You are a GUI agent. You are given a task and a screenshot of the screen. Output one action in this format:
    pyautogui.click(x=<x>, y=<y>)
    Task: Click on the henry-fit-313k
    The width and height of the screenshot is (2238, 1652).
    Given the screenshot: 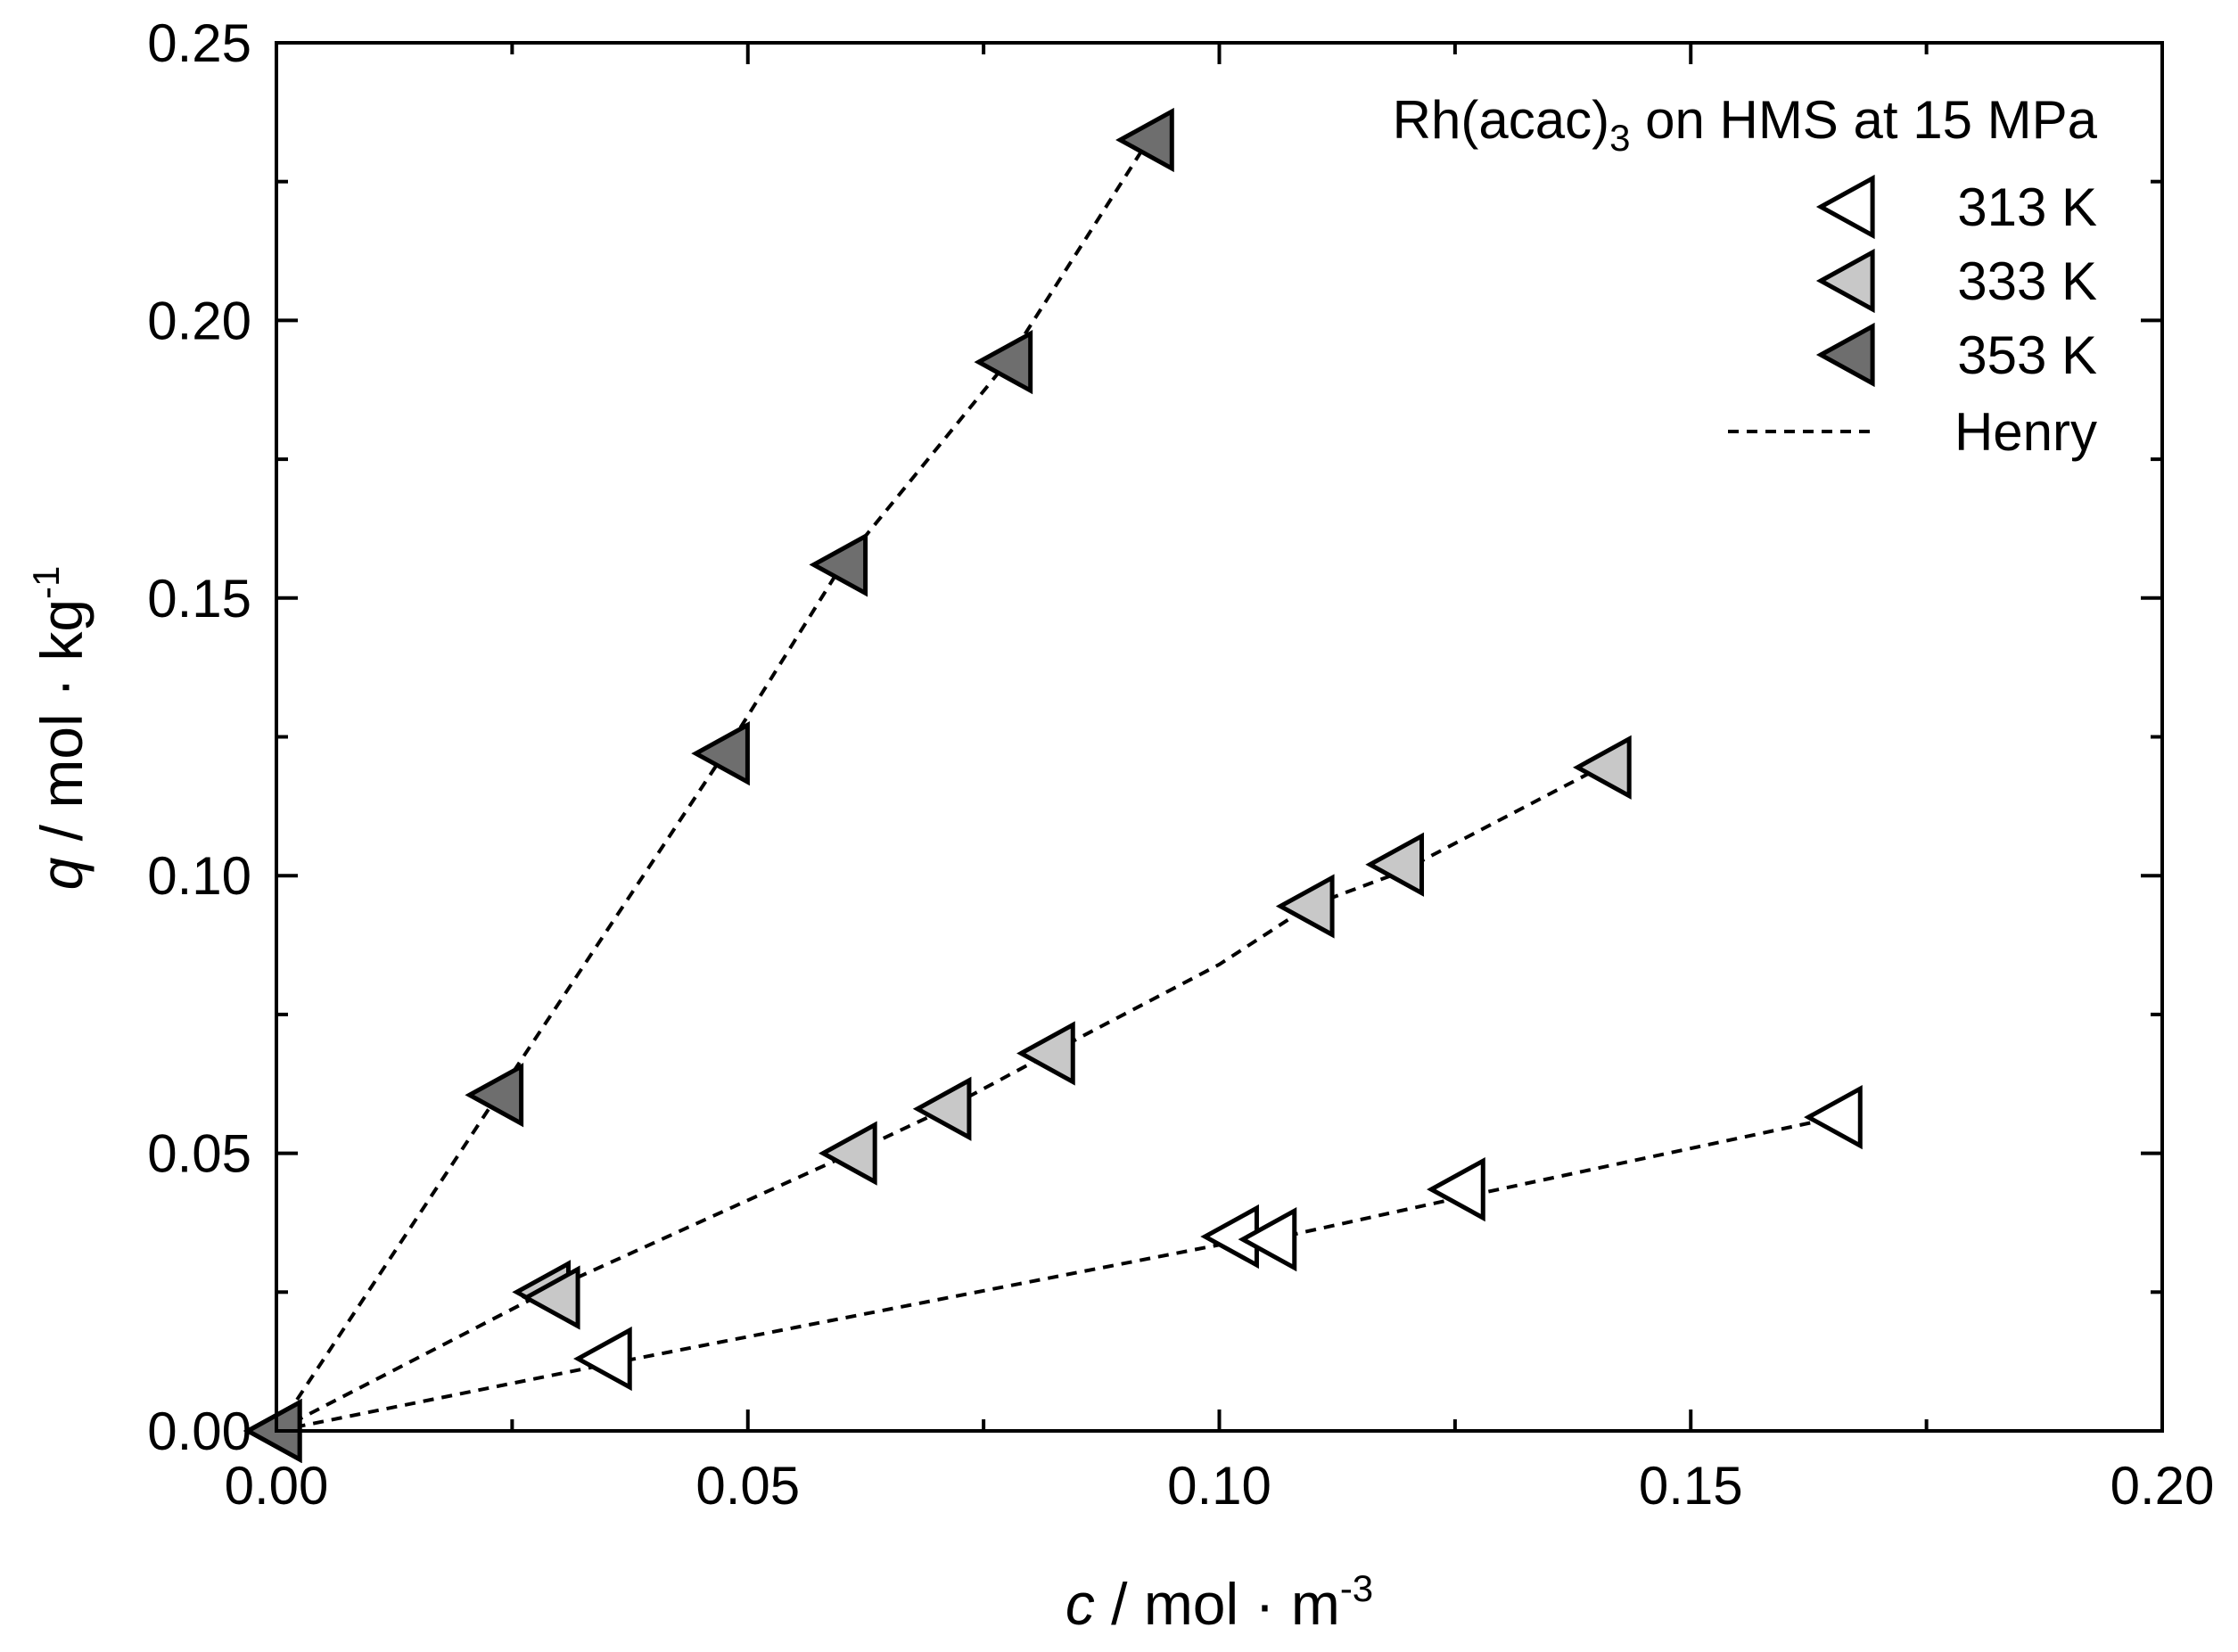 What is the action you would take?
    pyautogui.click(x=1057, y=1274)
    